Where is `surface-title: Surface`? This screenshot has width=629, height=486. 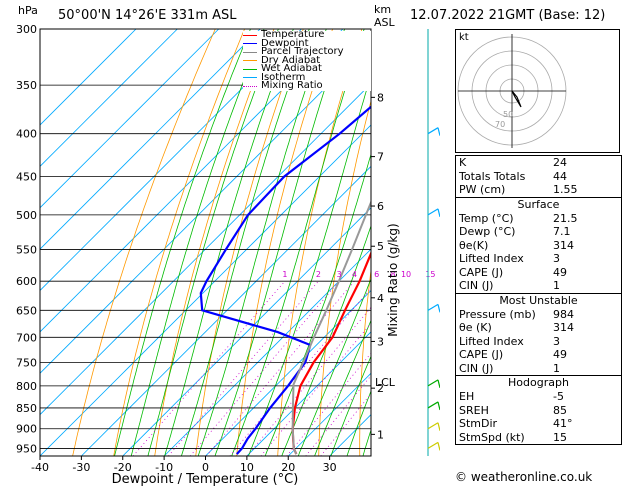
surface-title: Surface is located at coordinates (538, 204).